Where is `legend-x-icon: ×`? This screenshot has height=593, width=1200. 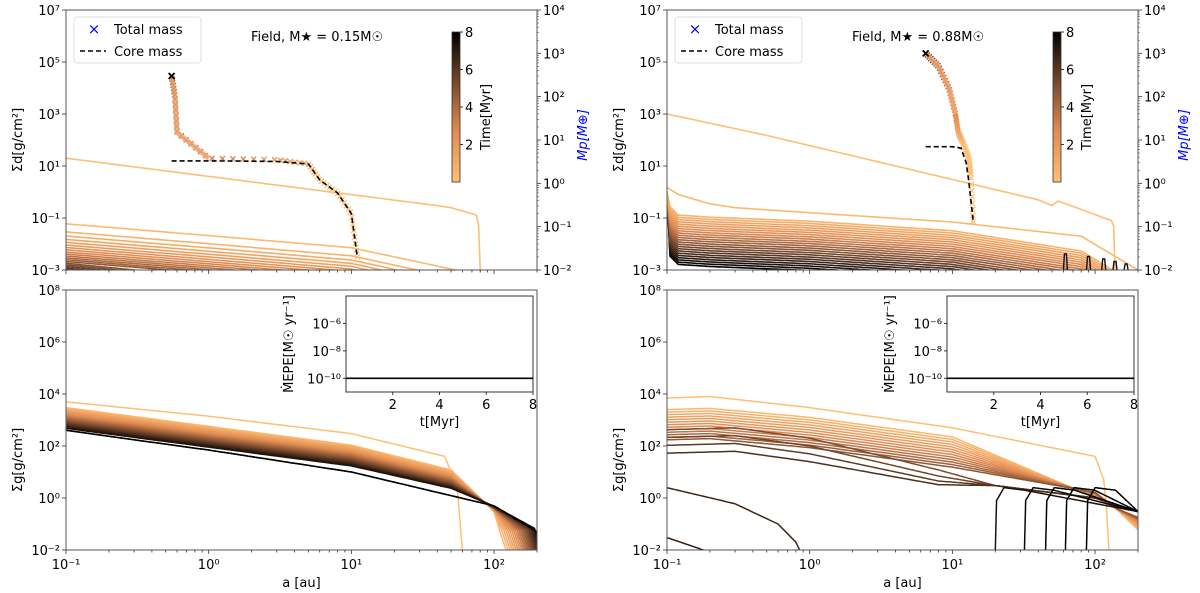
legend-x-icon: × is located at coordinates (695, 29).